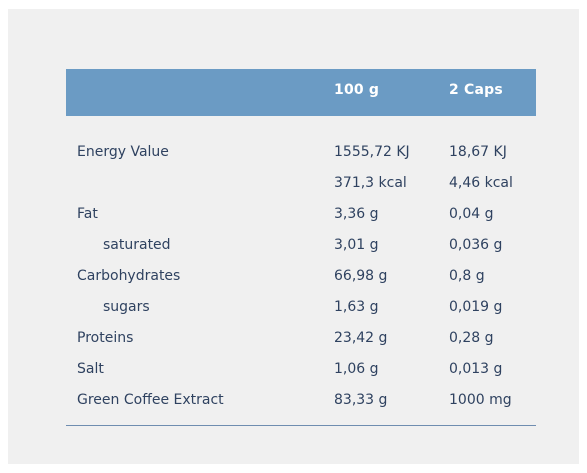 The image size is (587, 473). I want to click on row-name: Green Coffee Extract, so click(150, 400).